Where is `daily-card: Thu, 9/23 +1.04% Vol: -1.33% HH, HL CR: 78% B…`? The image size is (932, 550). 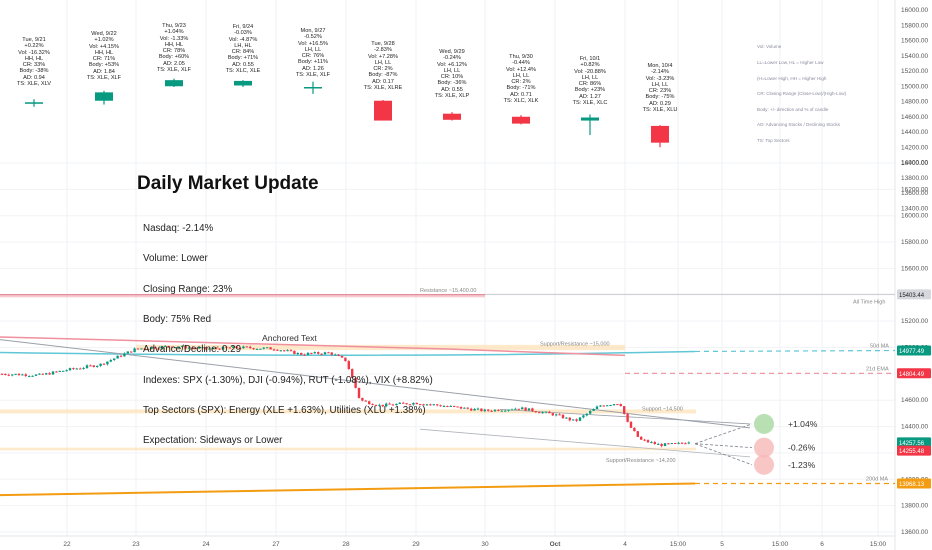 daily-card: Thu, 9/23 +1.04% Vol: -1.33% HH, HL CR: 78% B… is located at coordinates (174, 48).